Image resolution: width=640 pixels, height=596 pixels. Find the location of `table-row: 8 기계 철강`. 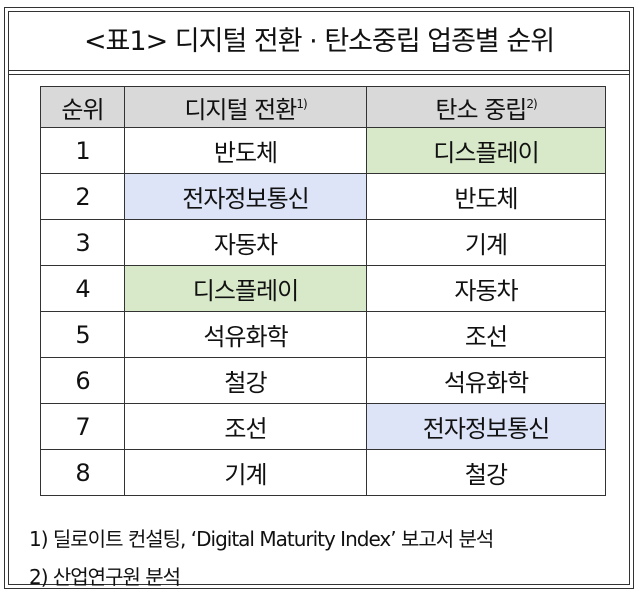

table-row: 8 기계 철강 is located at coordinates (323, 472).